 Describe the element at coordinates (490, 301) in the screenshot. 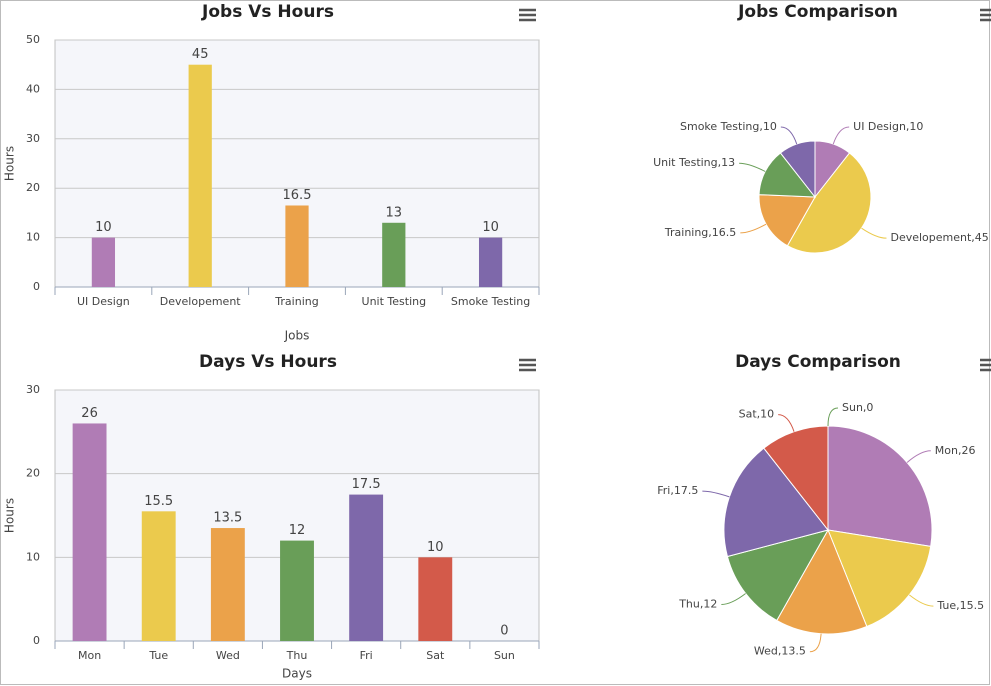

I see `x-tick-label: Smoke Testing` at that location.